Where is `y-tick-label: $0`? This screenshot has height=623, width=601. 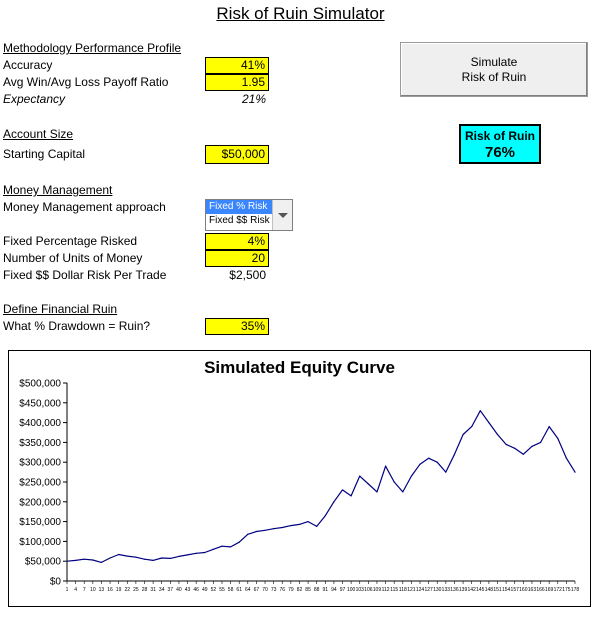 y-tick-label: $0 is located at coordinates (56, 582).